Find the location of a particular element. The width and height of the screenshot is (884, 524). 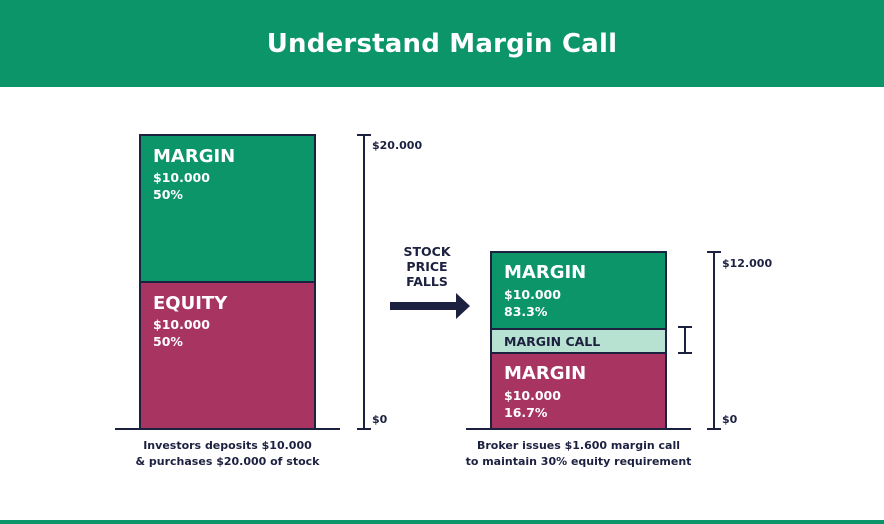

right-arrow-icon is located at coordinates (430, 306).